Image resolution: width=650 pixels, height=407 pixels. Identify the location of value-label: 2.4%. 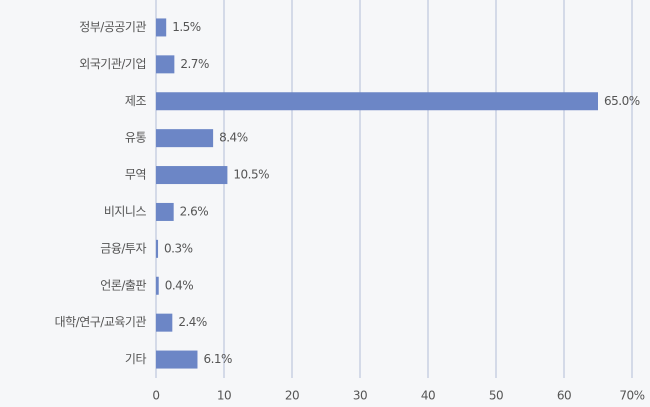
(192, 322).